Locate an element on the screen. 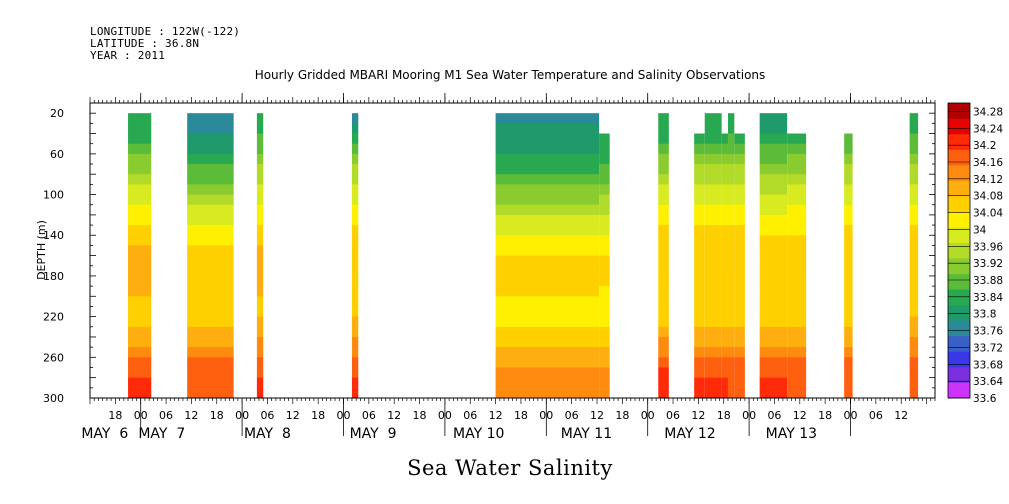 The image size is (1009, 504). colorbar-label: 34.08 is located at coordinates (988, 197).